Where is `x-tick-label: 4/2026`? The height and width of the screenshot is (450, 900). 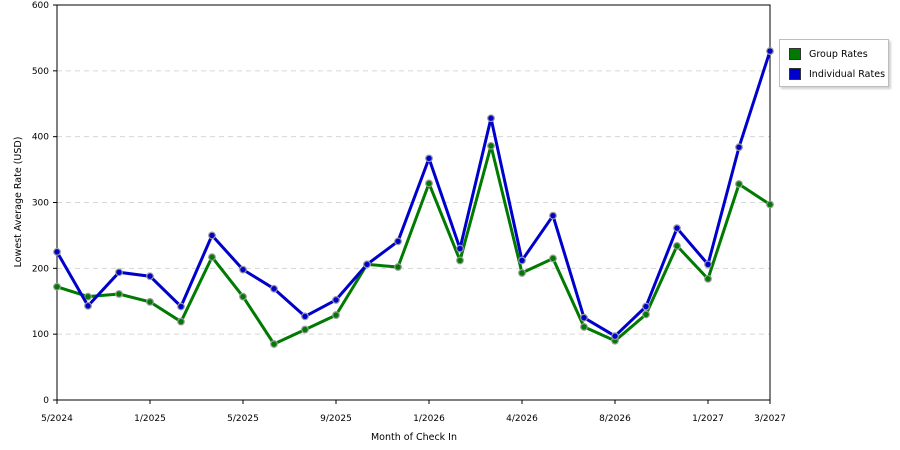 x-tick-label: 4/2026 is located at coordinates (522, 419).